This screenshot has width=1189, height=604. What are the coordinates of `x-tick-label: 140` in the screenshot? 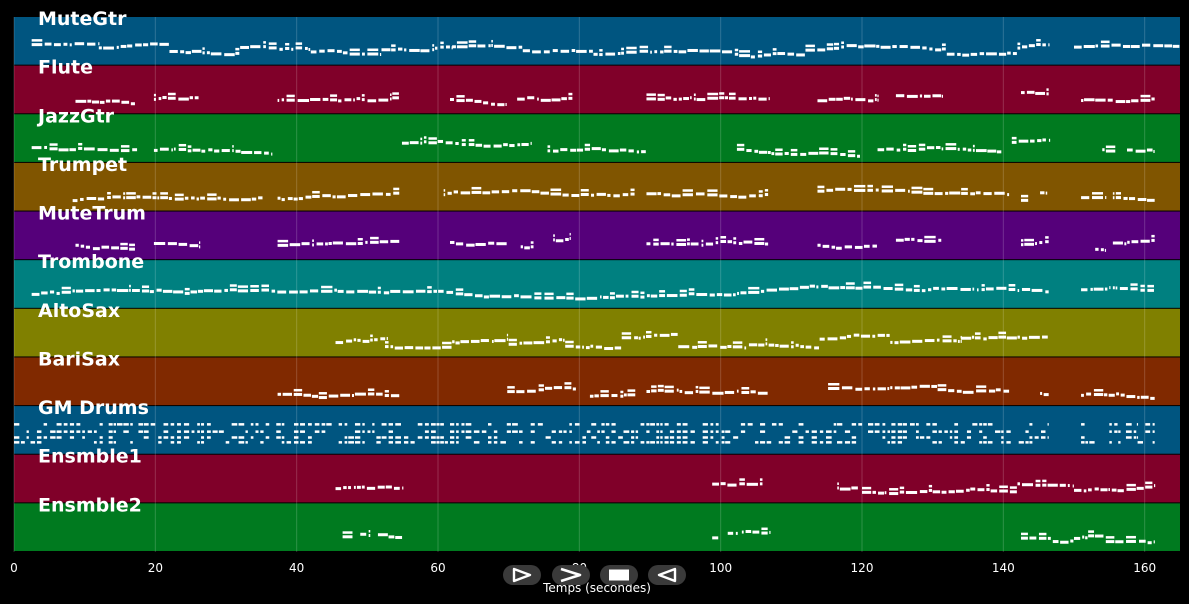 It's located at (1003, 568).